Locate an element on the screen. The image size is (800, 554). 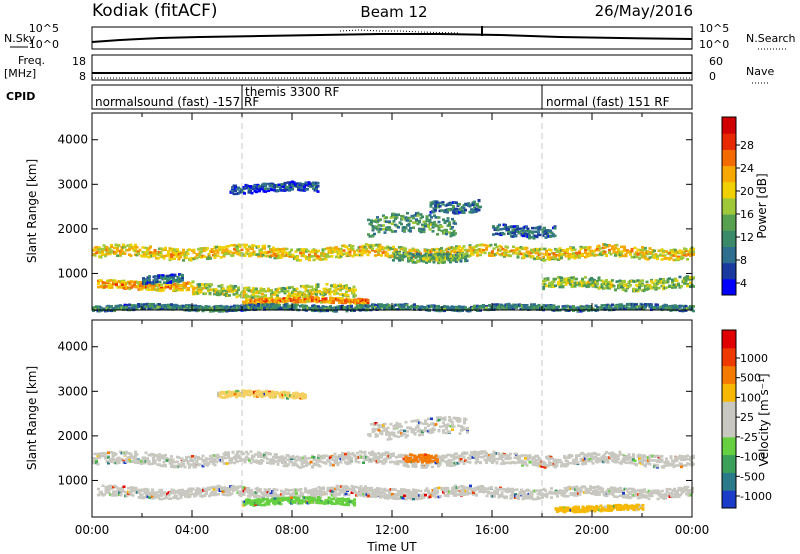
power-colorbar-tick: 20 is located at coordinates (747, 191).